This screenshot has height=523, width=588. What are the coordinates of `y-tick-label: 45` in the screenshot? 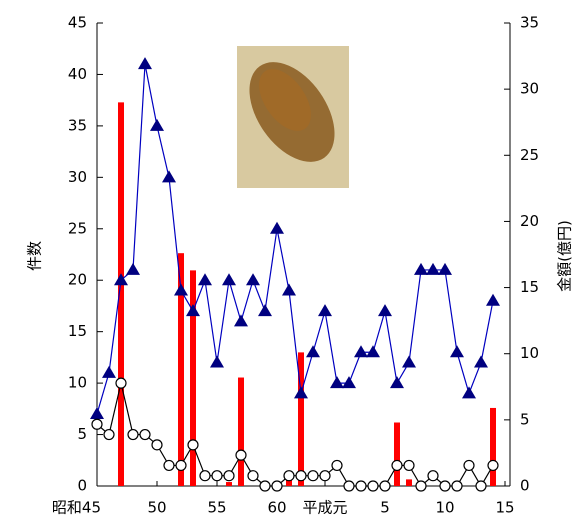 It's located at (77, 23).